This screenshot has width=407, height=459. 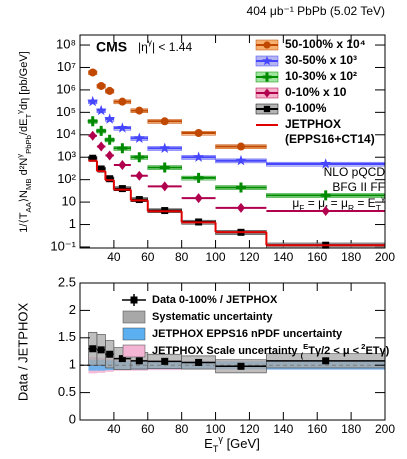 What do you see at coordinates (182, 429) in the screenshot?
I see `x-tick-label: 80` at bounding box center [182, 429].